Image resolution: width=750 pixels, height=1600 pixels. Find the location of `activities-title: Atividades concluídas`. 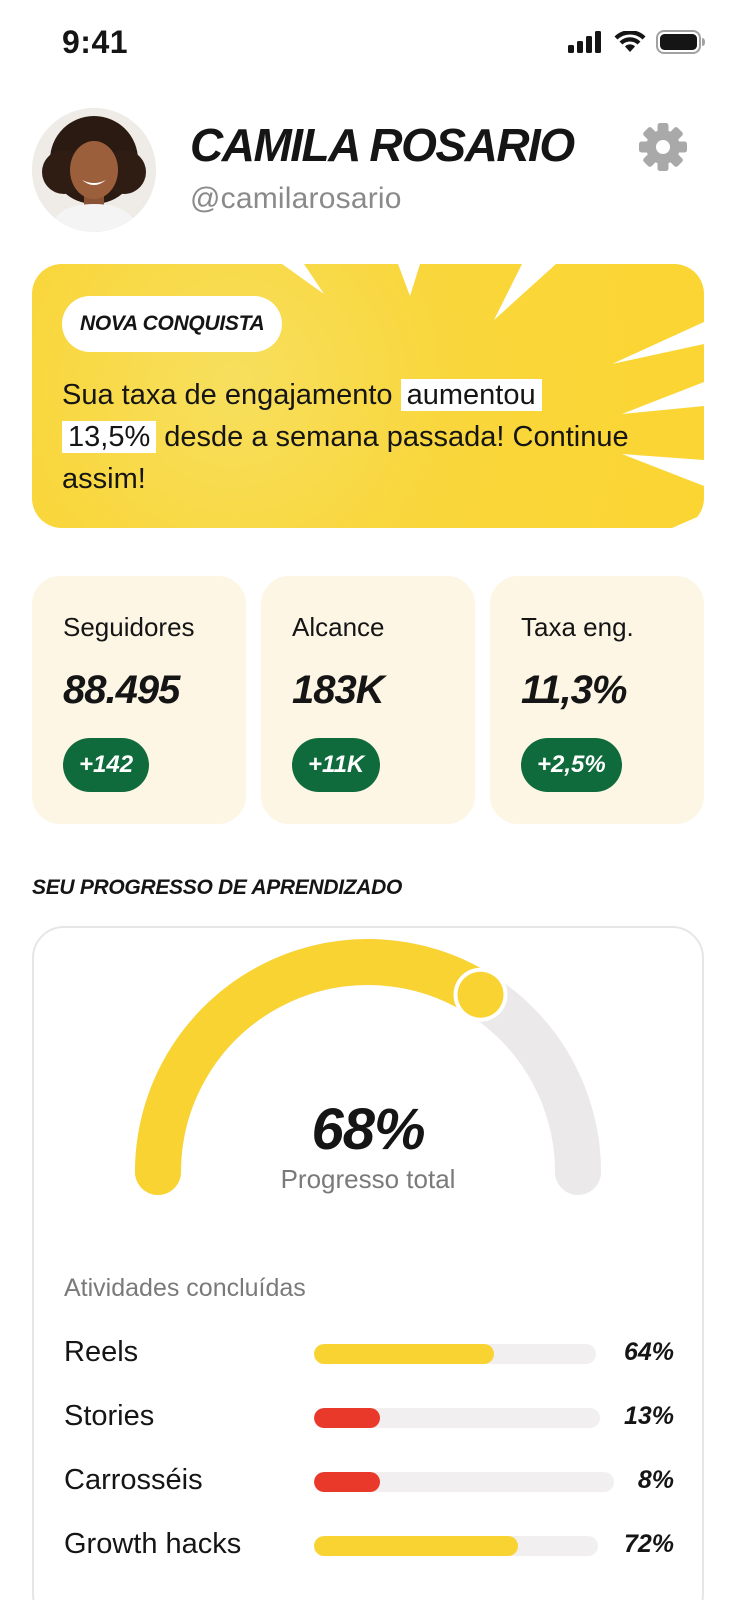

activities-title: Atividades concluídas is located at coordinates (185, 1288).